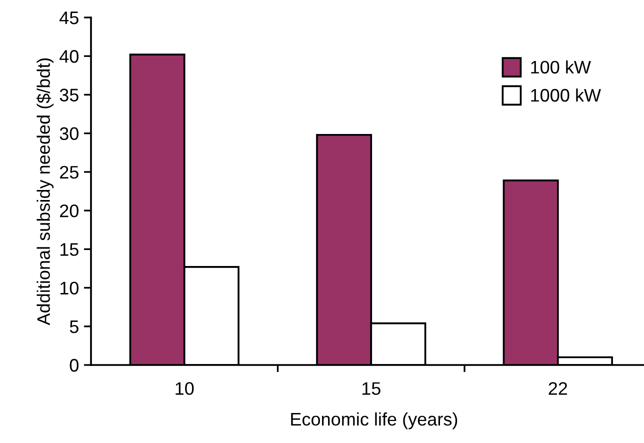 This screenshot has height=443, width=644. What do you see at coordinates (74, 327) in the screenshot?
I see `y-tick-label: 5` at bounding box center [74, 327].